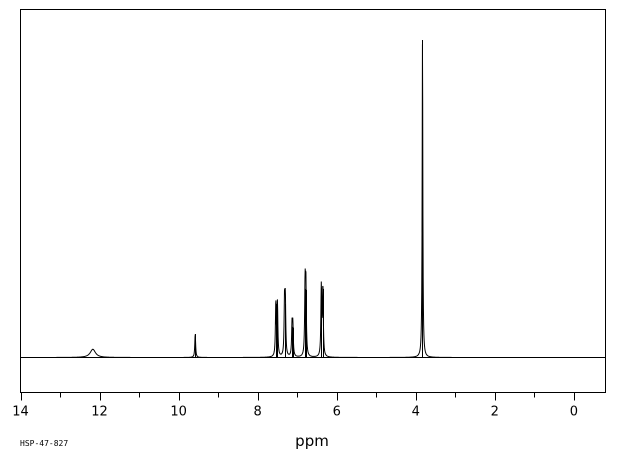  I want to click on x-axis: 14 12 10 8 6 4 2 0, so click(295, 406).